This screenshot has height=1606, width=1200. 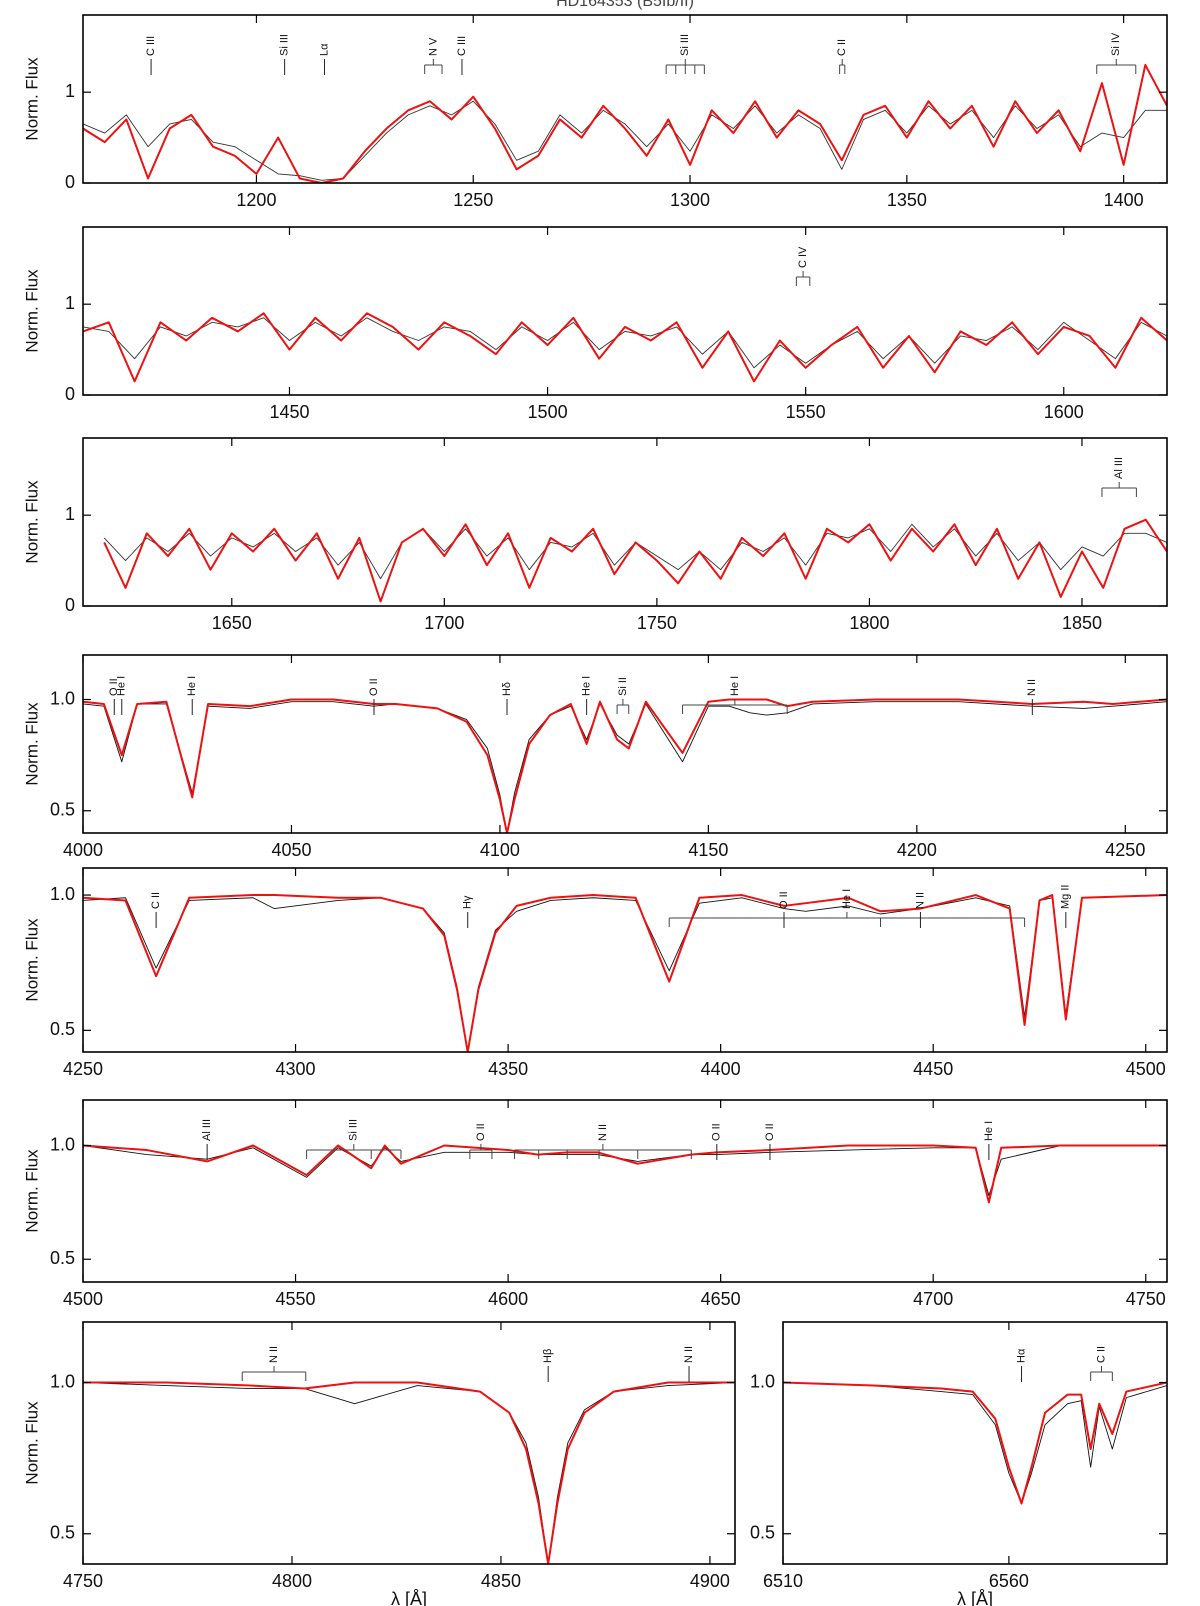 I want to click on x-tick-label: 4050, so click(x=291, y=850).